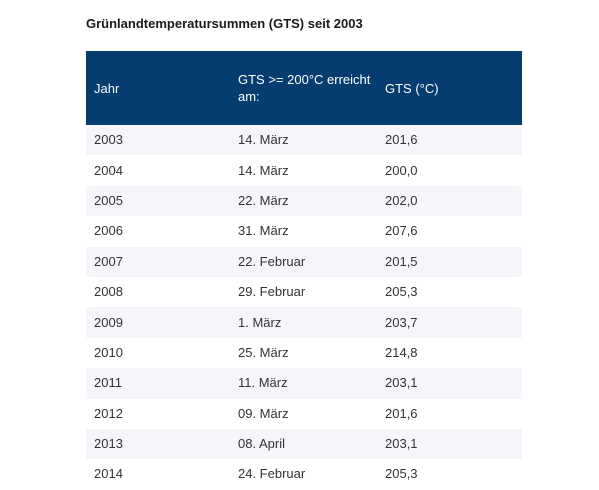  Describe the element at coordinates (449, 261) in the screenshot. I see `cell-gts: 201,5` at that location.